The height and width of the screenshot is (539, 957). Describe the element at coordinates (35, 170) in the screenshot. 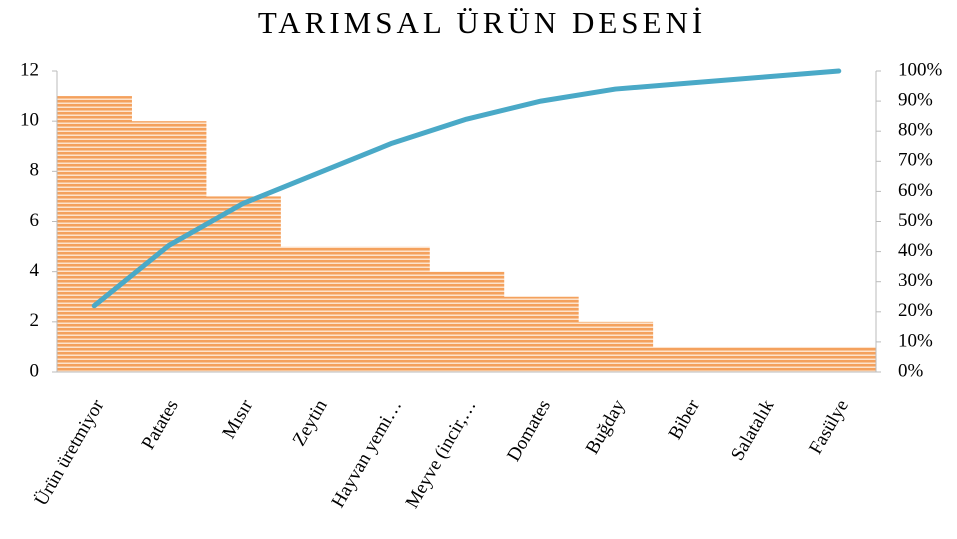

I see `y-tick-label: 8` at that location.